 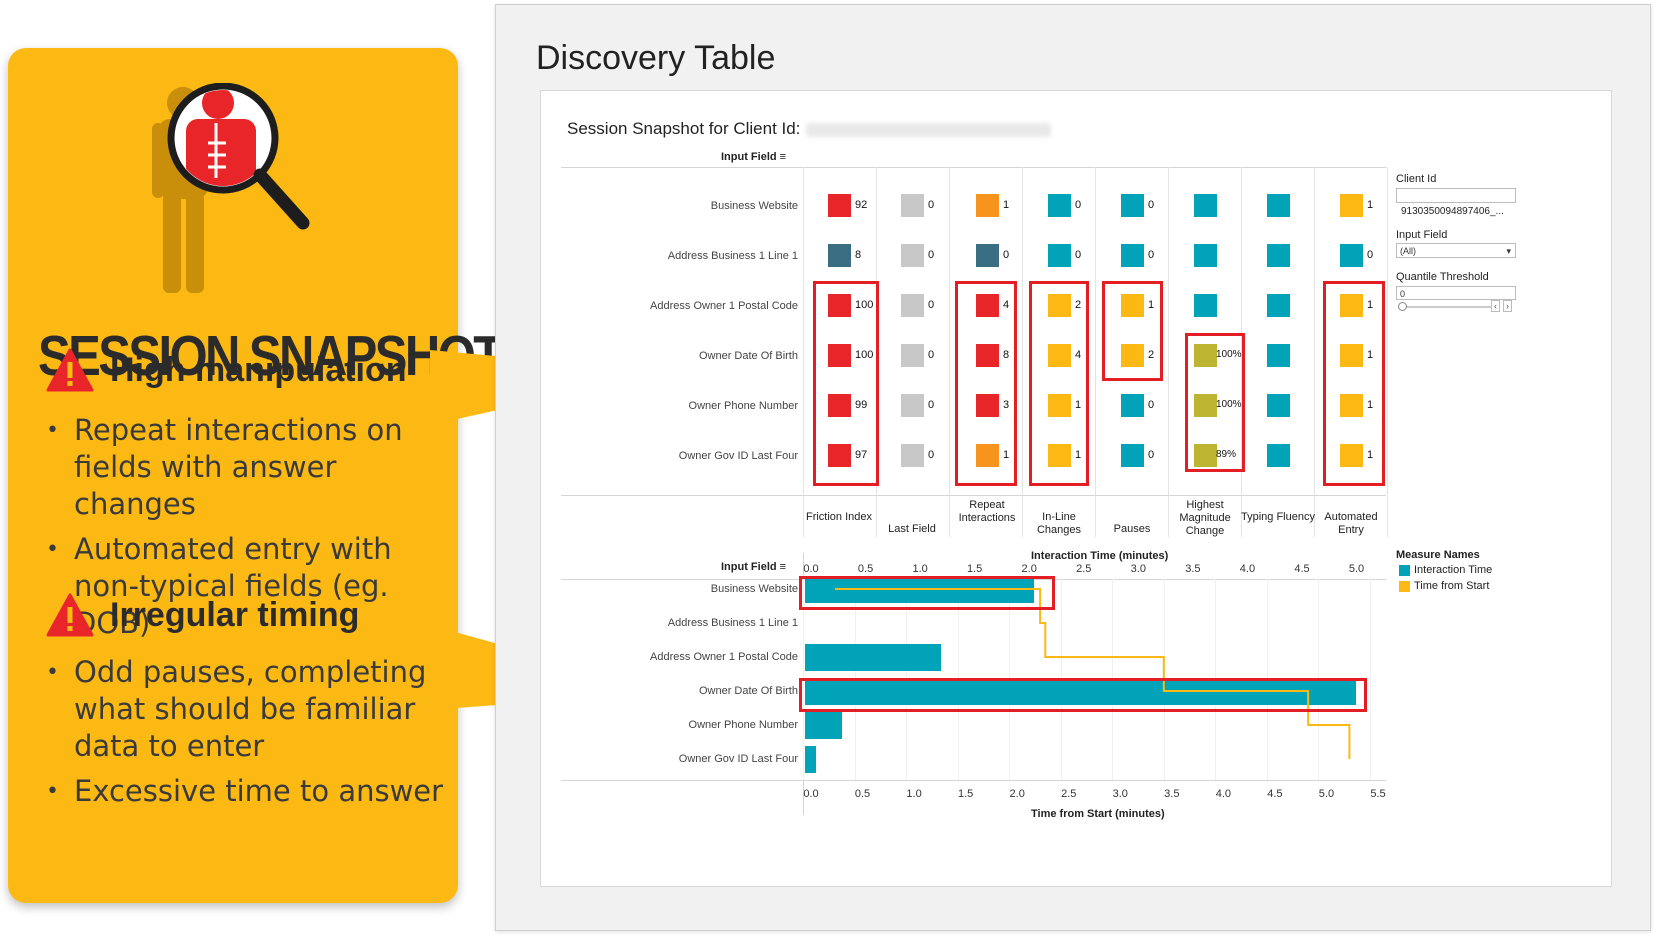 What do you see at coordinates (753, 157) in the screenshot?
I see `input-field-header: Input Field ≡` at bounding box center [753, 157].